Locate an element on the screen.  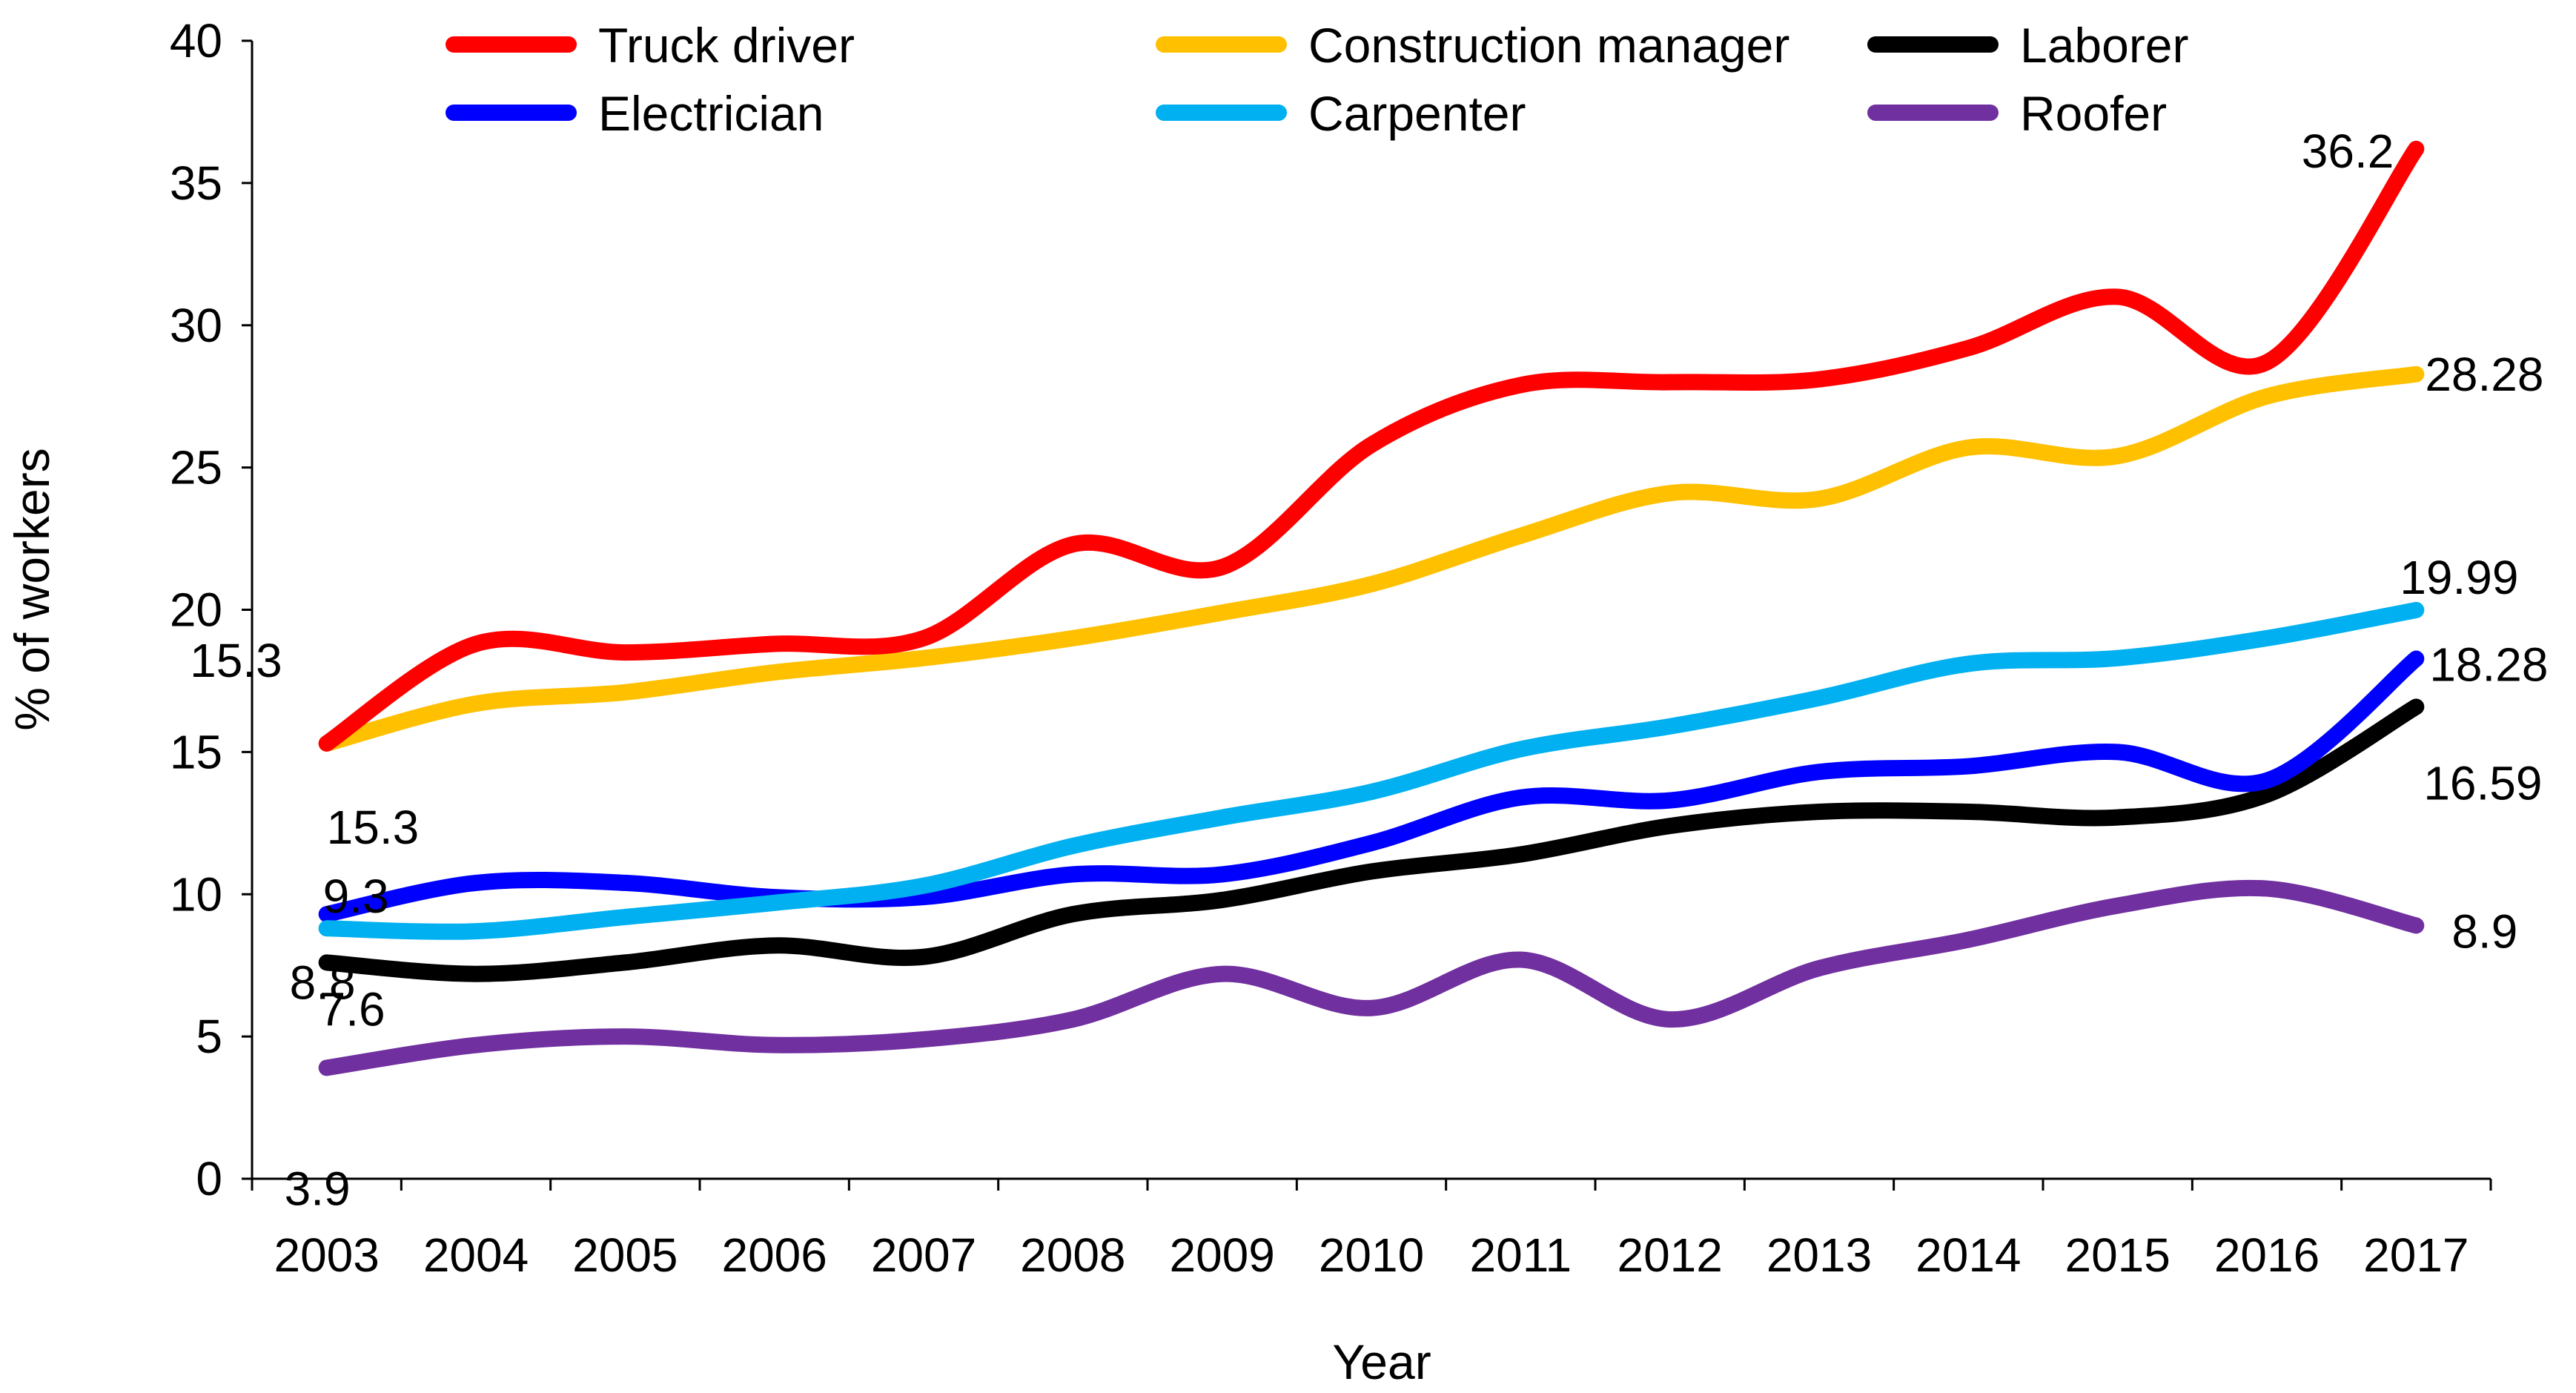
y-tick-label: 25 is located at coordinates (196, 467).